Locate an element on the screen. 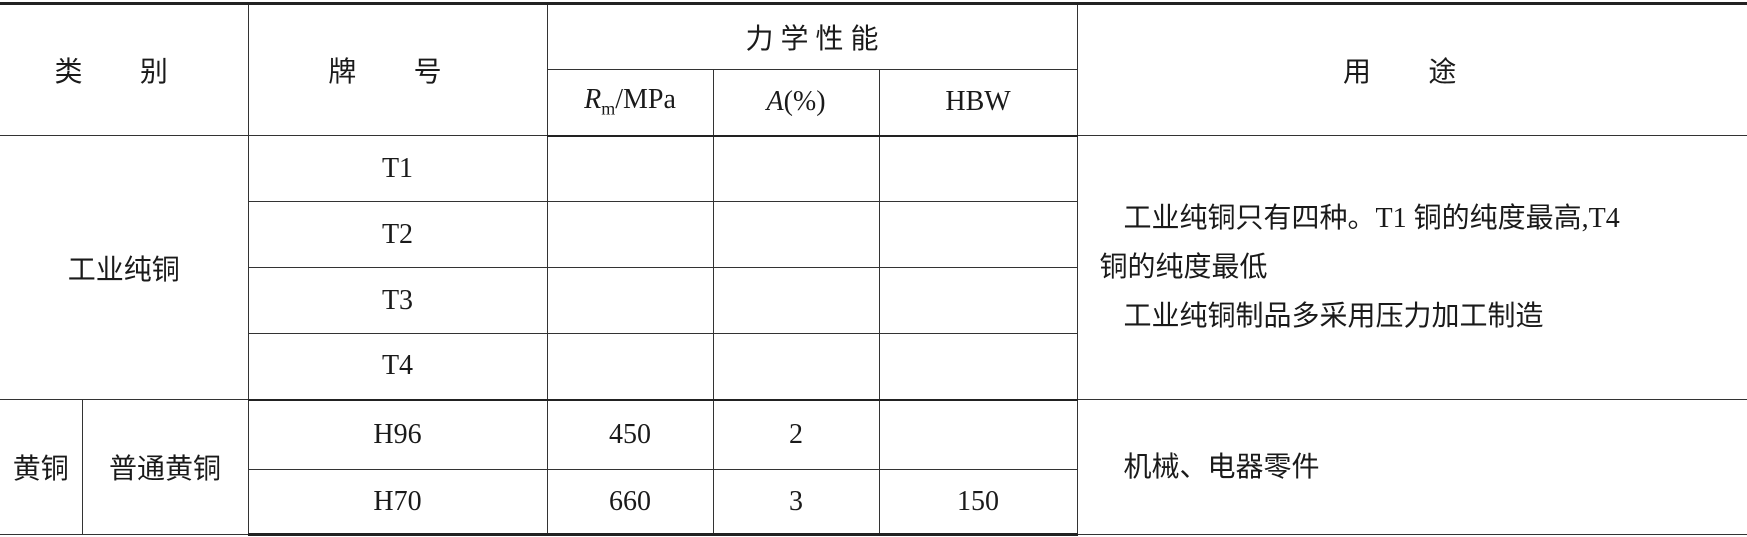 Image resolution: width=1747 pixels, height=537 pixels. header-usage-text: 用 途 is located at coordinates (1412, 72).